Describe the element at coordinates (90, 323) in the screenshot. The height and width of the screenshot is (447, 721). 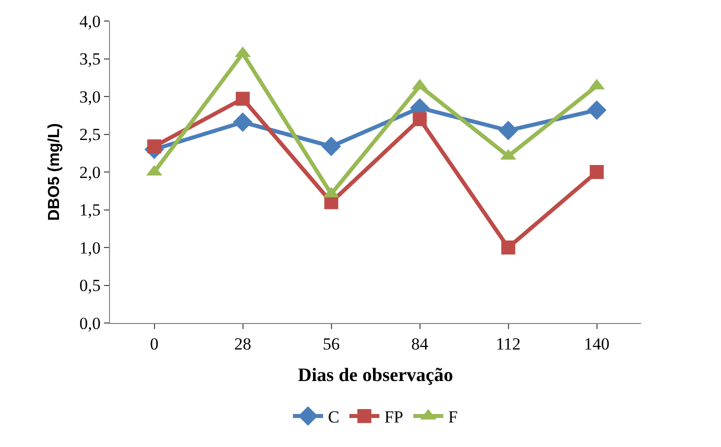
I see `y-tick-label: 0,0` at that location.